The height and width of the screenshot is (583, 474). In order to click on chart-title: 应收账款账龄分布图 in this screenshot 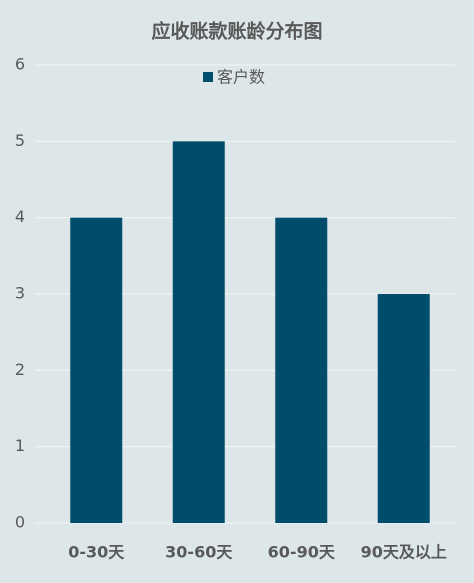, I will do `click(236, 31)`.